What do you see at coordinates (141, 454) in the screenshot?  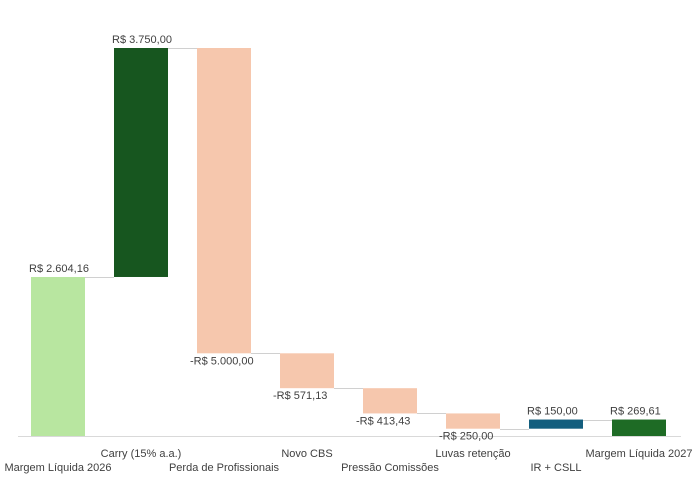 I see `category-label-1: Carry (15% a.a.)` at bounding box center [141, 454].